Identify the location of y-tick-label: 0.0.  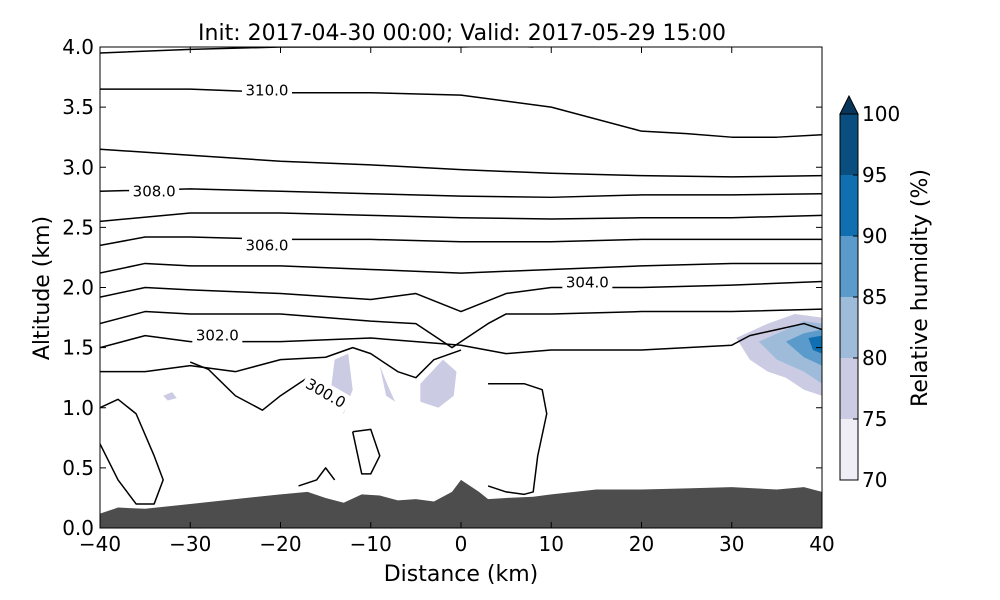
(78, 528).